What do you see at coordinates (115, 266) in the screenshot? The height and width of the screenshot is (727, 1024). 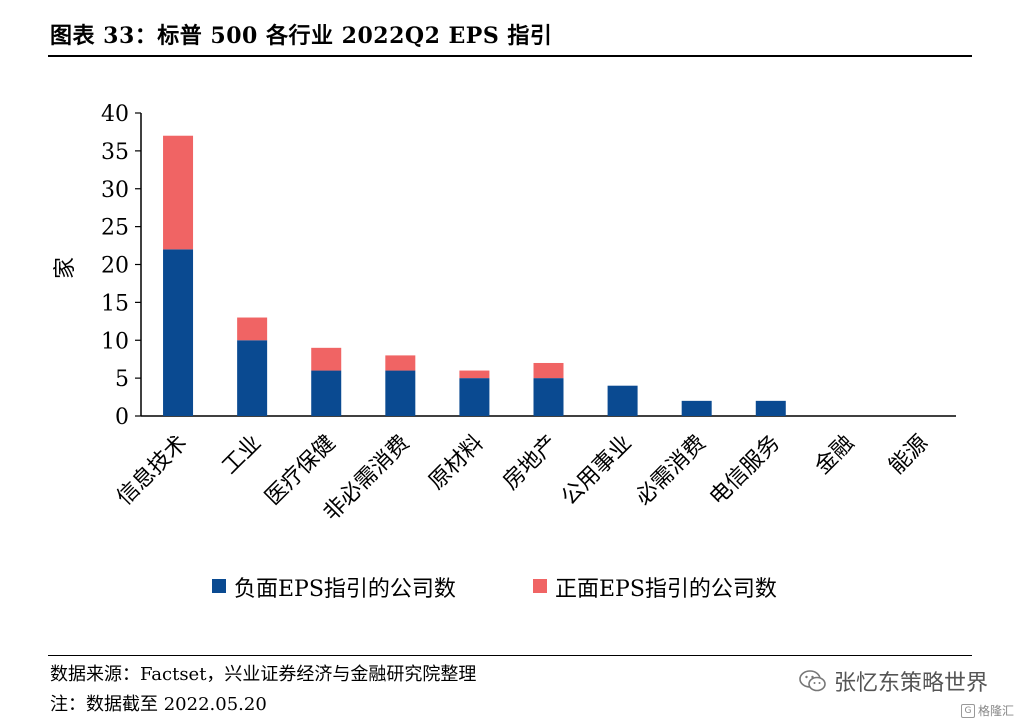 I see `y-tick-label: 20` at bounding box center [115, 266].